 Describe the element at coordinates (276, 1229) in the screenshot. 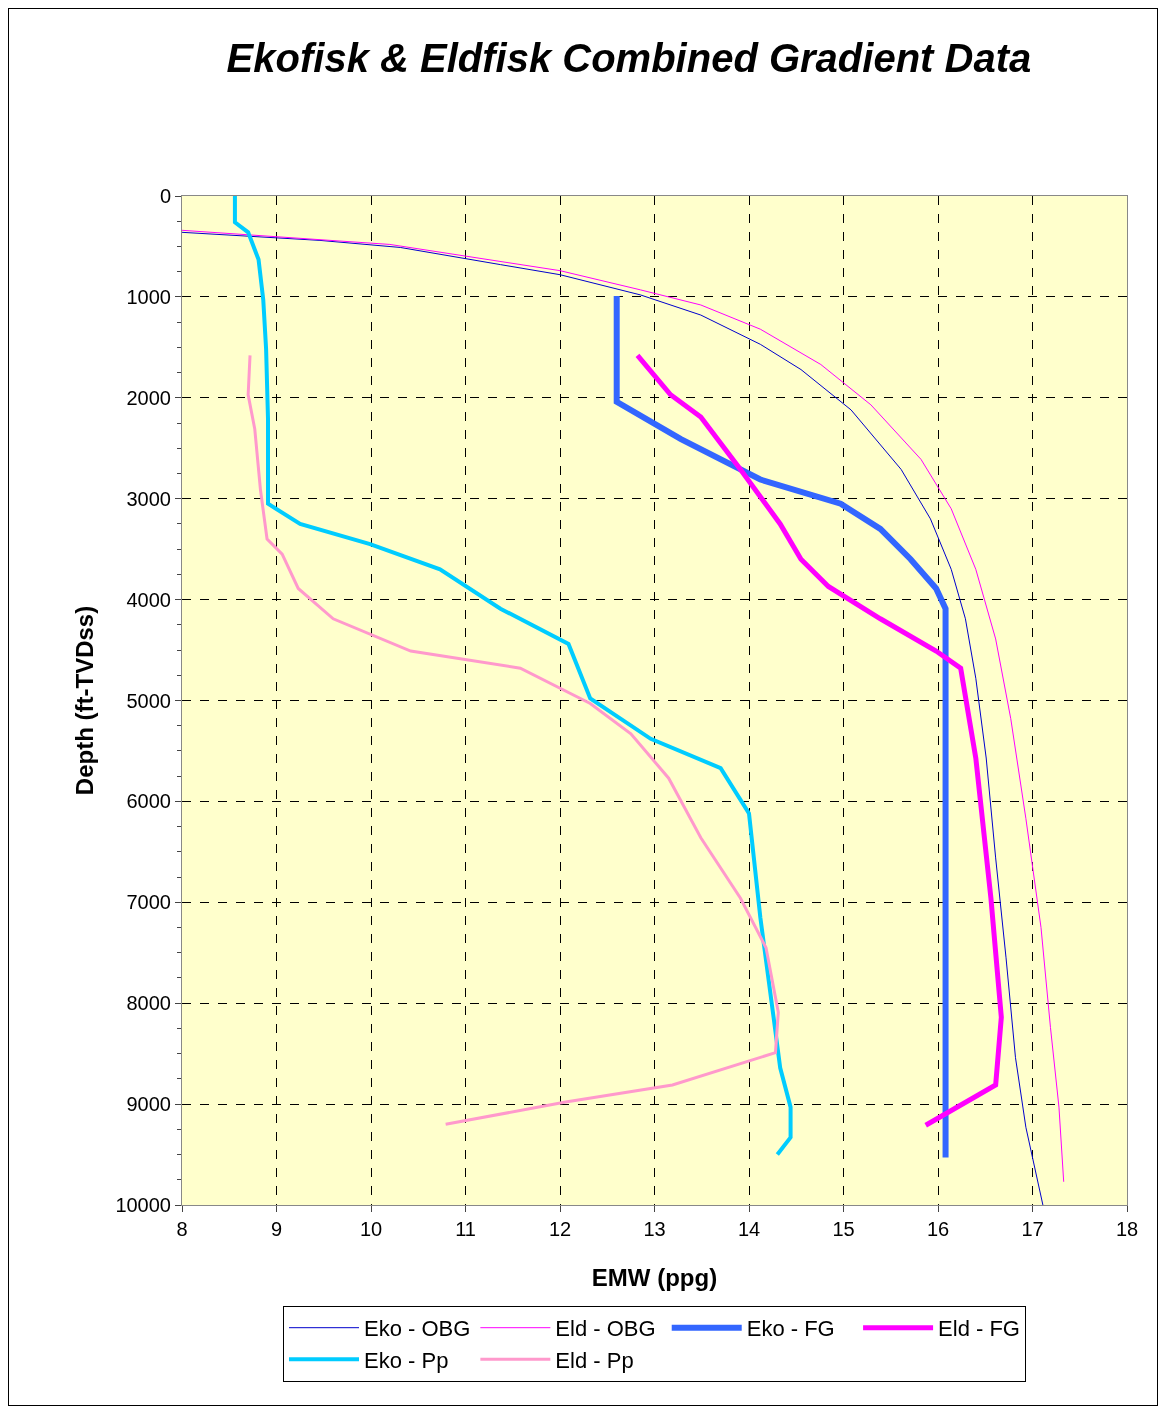

I see `x-tick-label: 9` at that location.